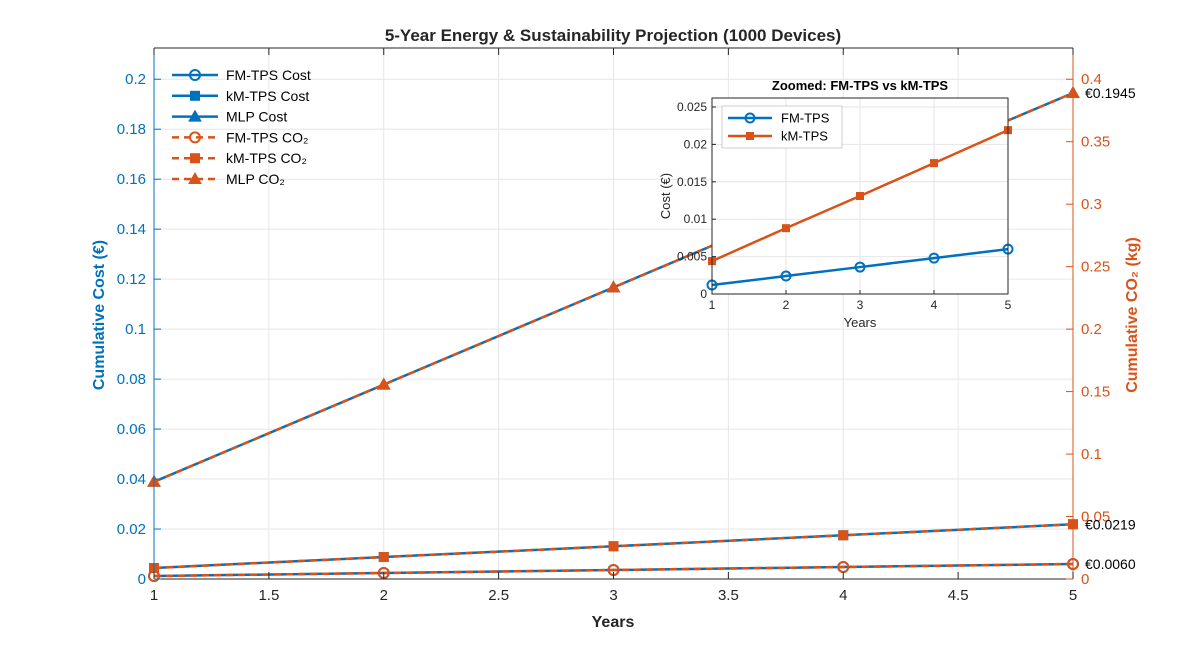  I want to click on legend-entry-label: FM-TPS CO₂, so click(267, 137).